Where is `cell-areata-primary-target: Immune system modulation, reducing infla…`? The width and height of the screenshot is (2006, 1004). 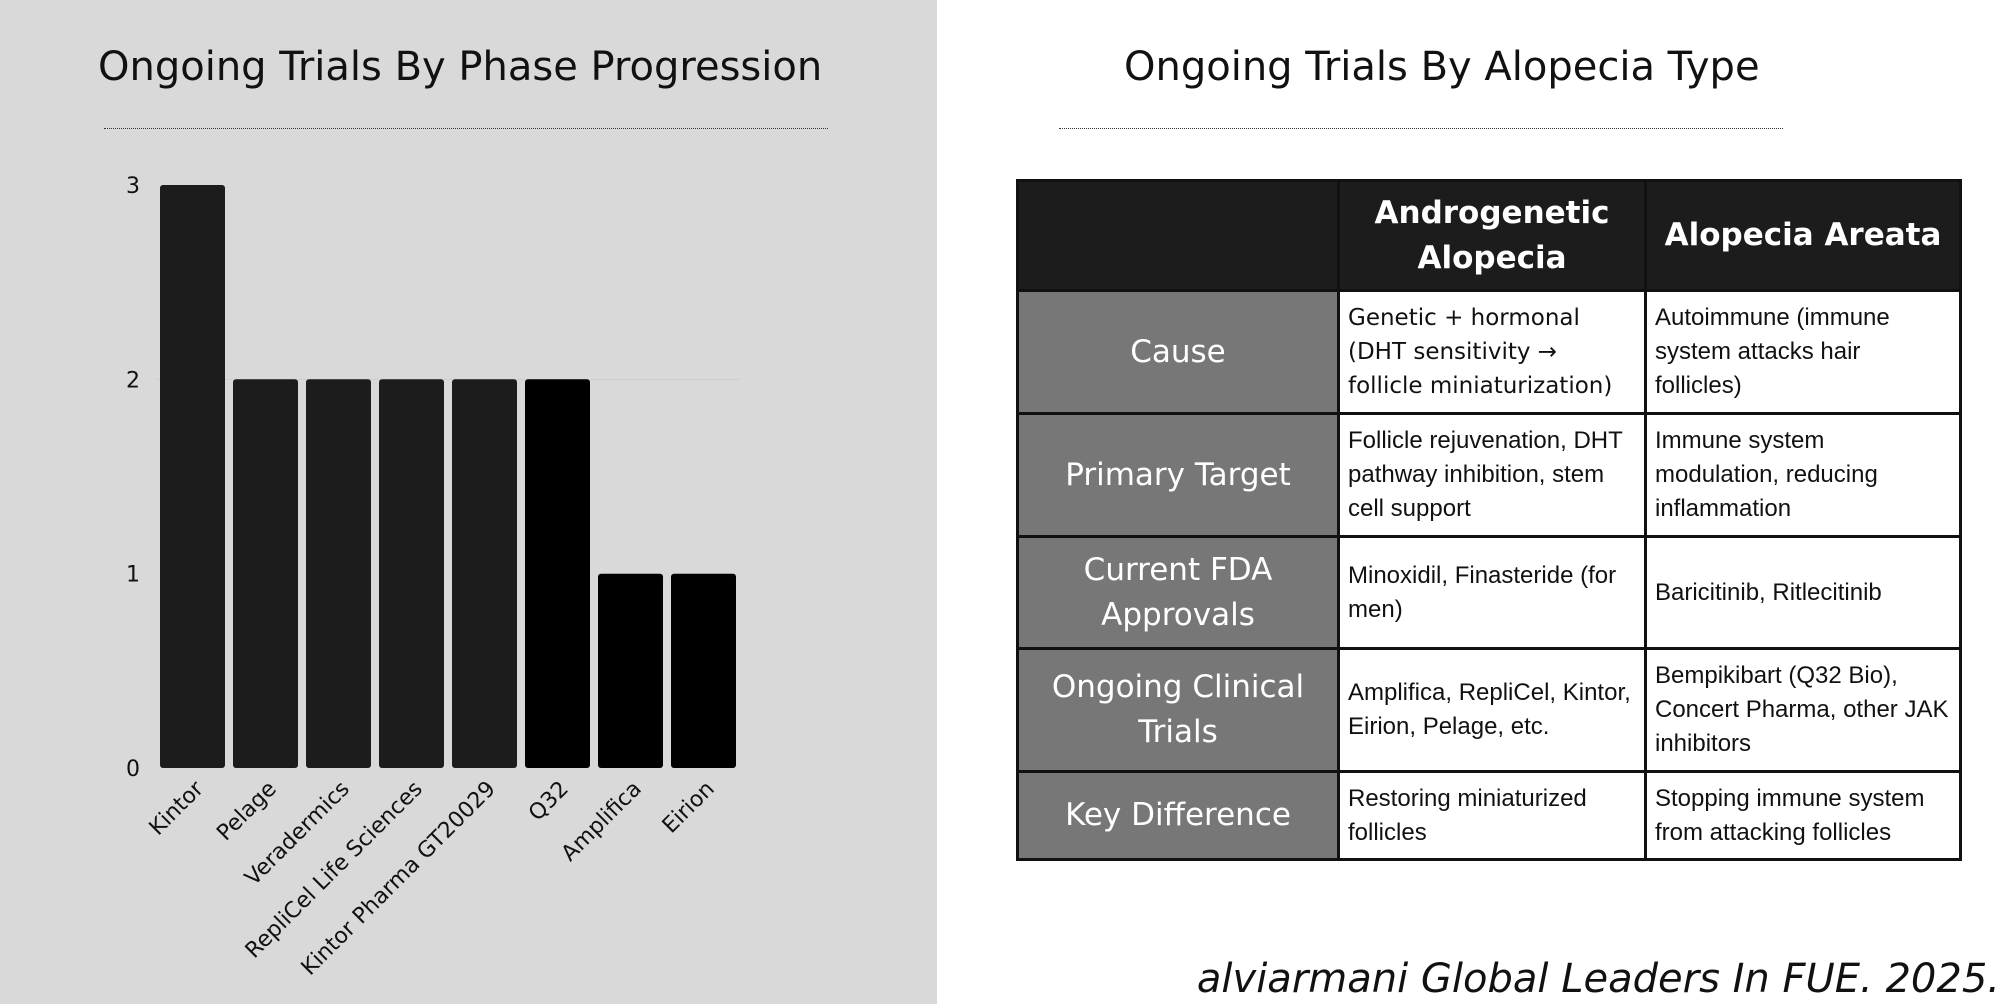 cell-areata-primary-target: Immune system modulation, reducing infla… is located at coordinates (1803, 475).